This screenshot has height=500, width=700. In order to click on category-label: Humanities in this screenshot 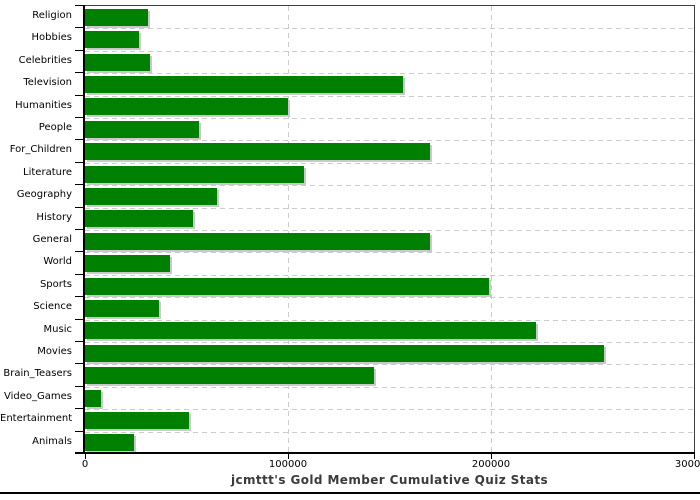, I will do `click(43, 105)`.